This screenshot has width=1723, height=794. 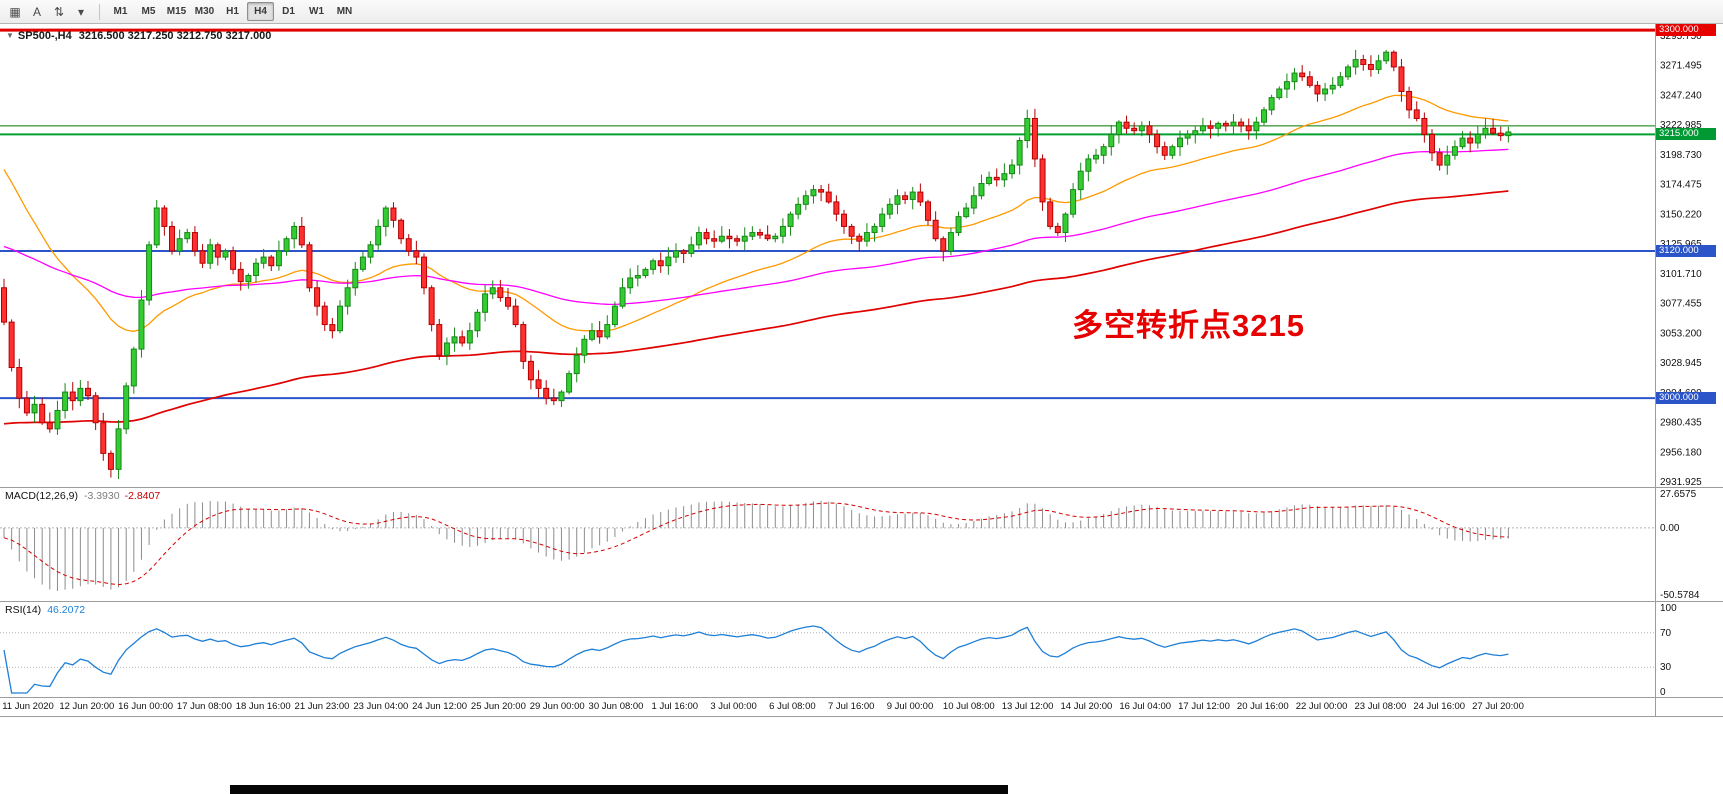 What do you see at coordinates (1681, 36) in the screenshot?
I see `svg-text: 3295.750` at bounding box center [1681, 36].